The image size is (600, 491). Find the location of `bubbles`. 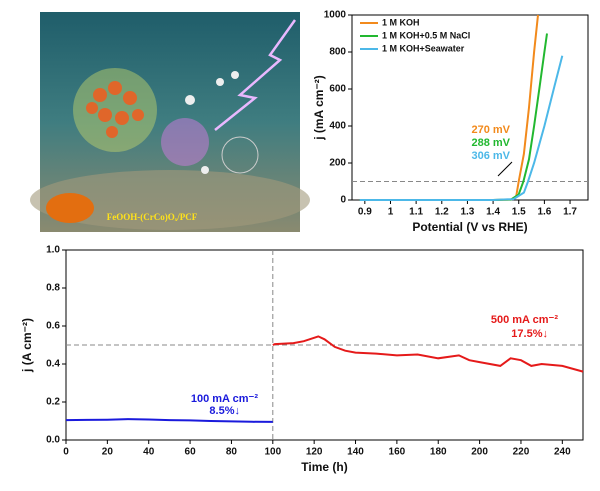

bubbles is located at coordinates (212, 122).